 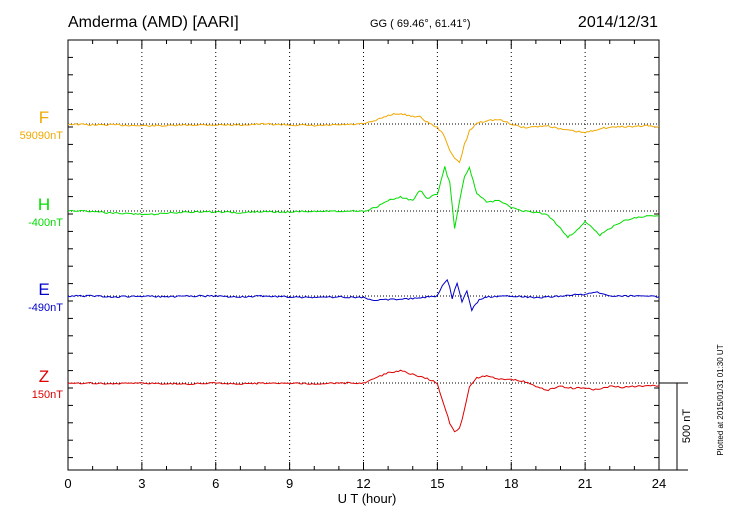 What do you see at coordinates (42, 136) in the screenshot?
I see `series-baseline-label-F: 59090nT` at bounding box center [42, 136].